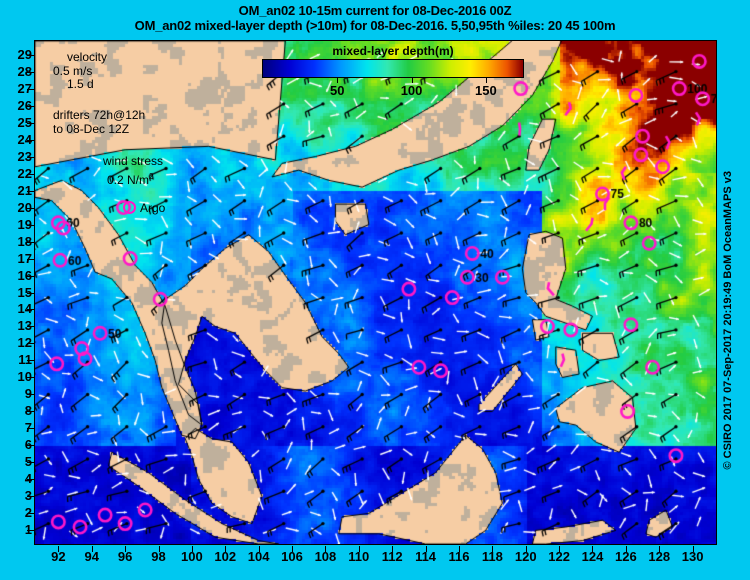  Describe the element at coordinates (24, 377) in the screenshot. I see `y-axis-tick-label: 10` at that location.